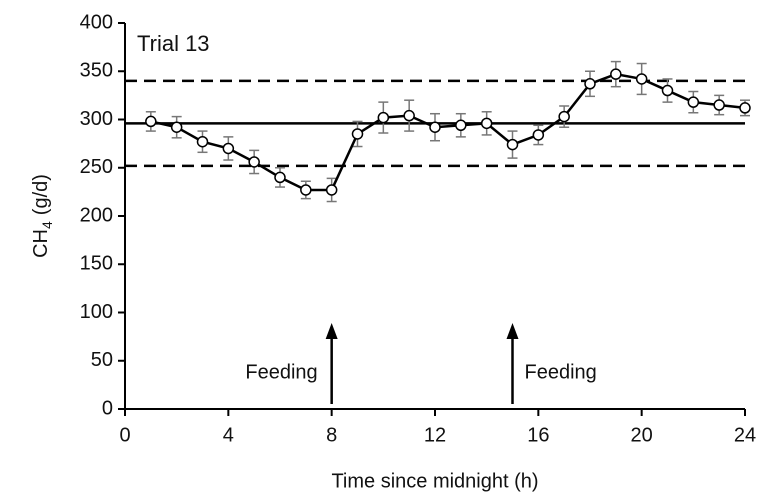 This screenshot has height=497, width=784. I want to click on y-tick-label: 200, so click(96, 215).